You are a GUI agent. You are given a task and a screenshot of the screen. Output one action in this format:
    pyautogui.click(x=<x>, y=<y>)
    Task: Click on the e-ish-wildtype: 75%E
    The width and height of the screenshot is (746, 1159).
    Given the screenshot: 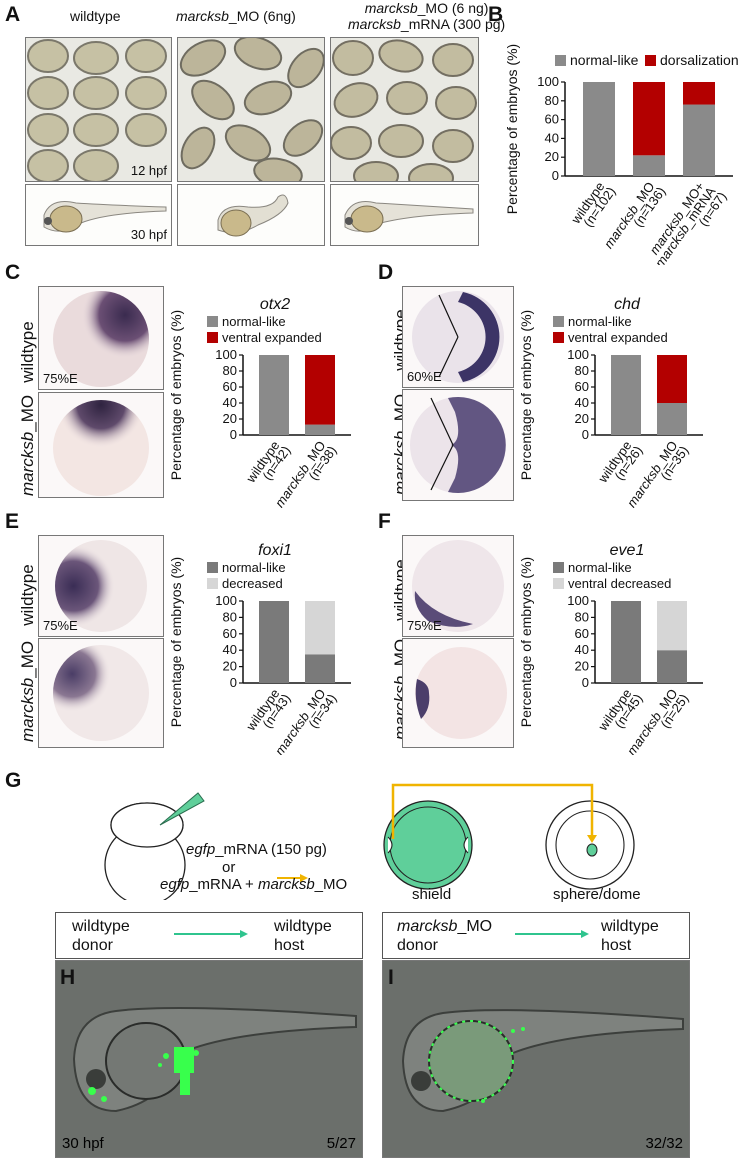 What is the action you would take?
    pyautogui.click(x=101, y=586)
    